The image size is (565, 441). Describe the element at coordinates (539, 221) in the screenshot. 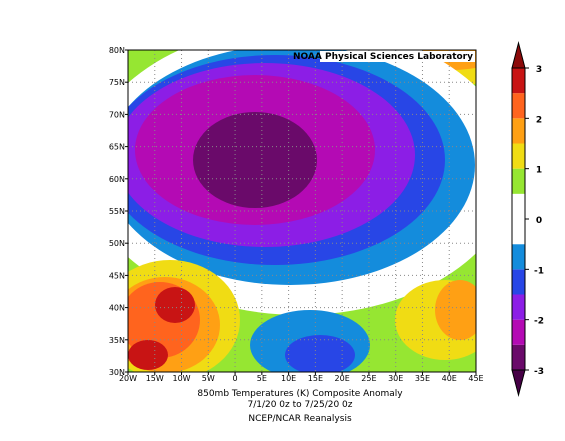

I see `colorbar-tick-label: 0` at that location.